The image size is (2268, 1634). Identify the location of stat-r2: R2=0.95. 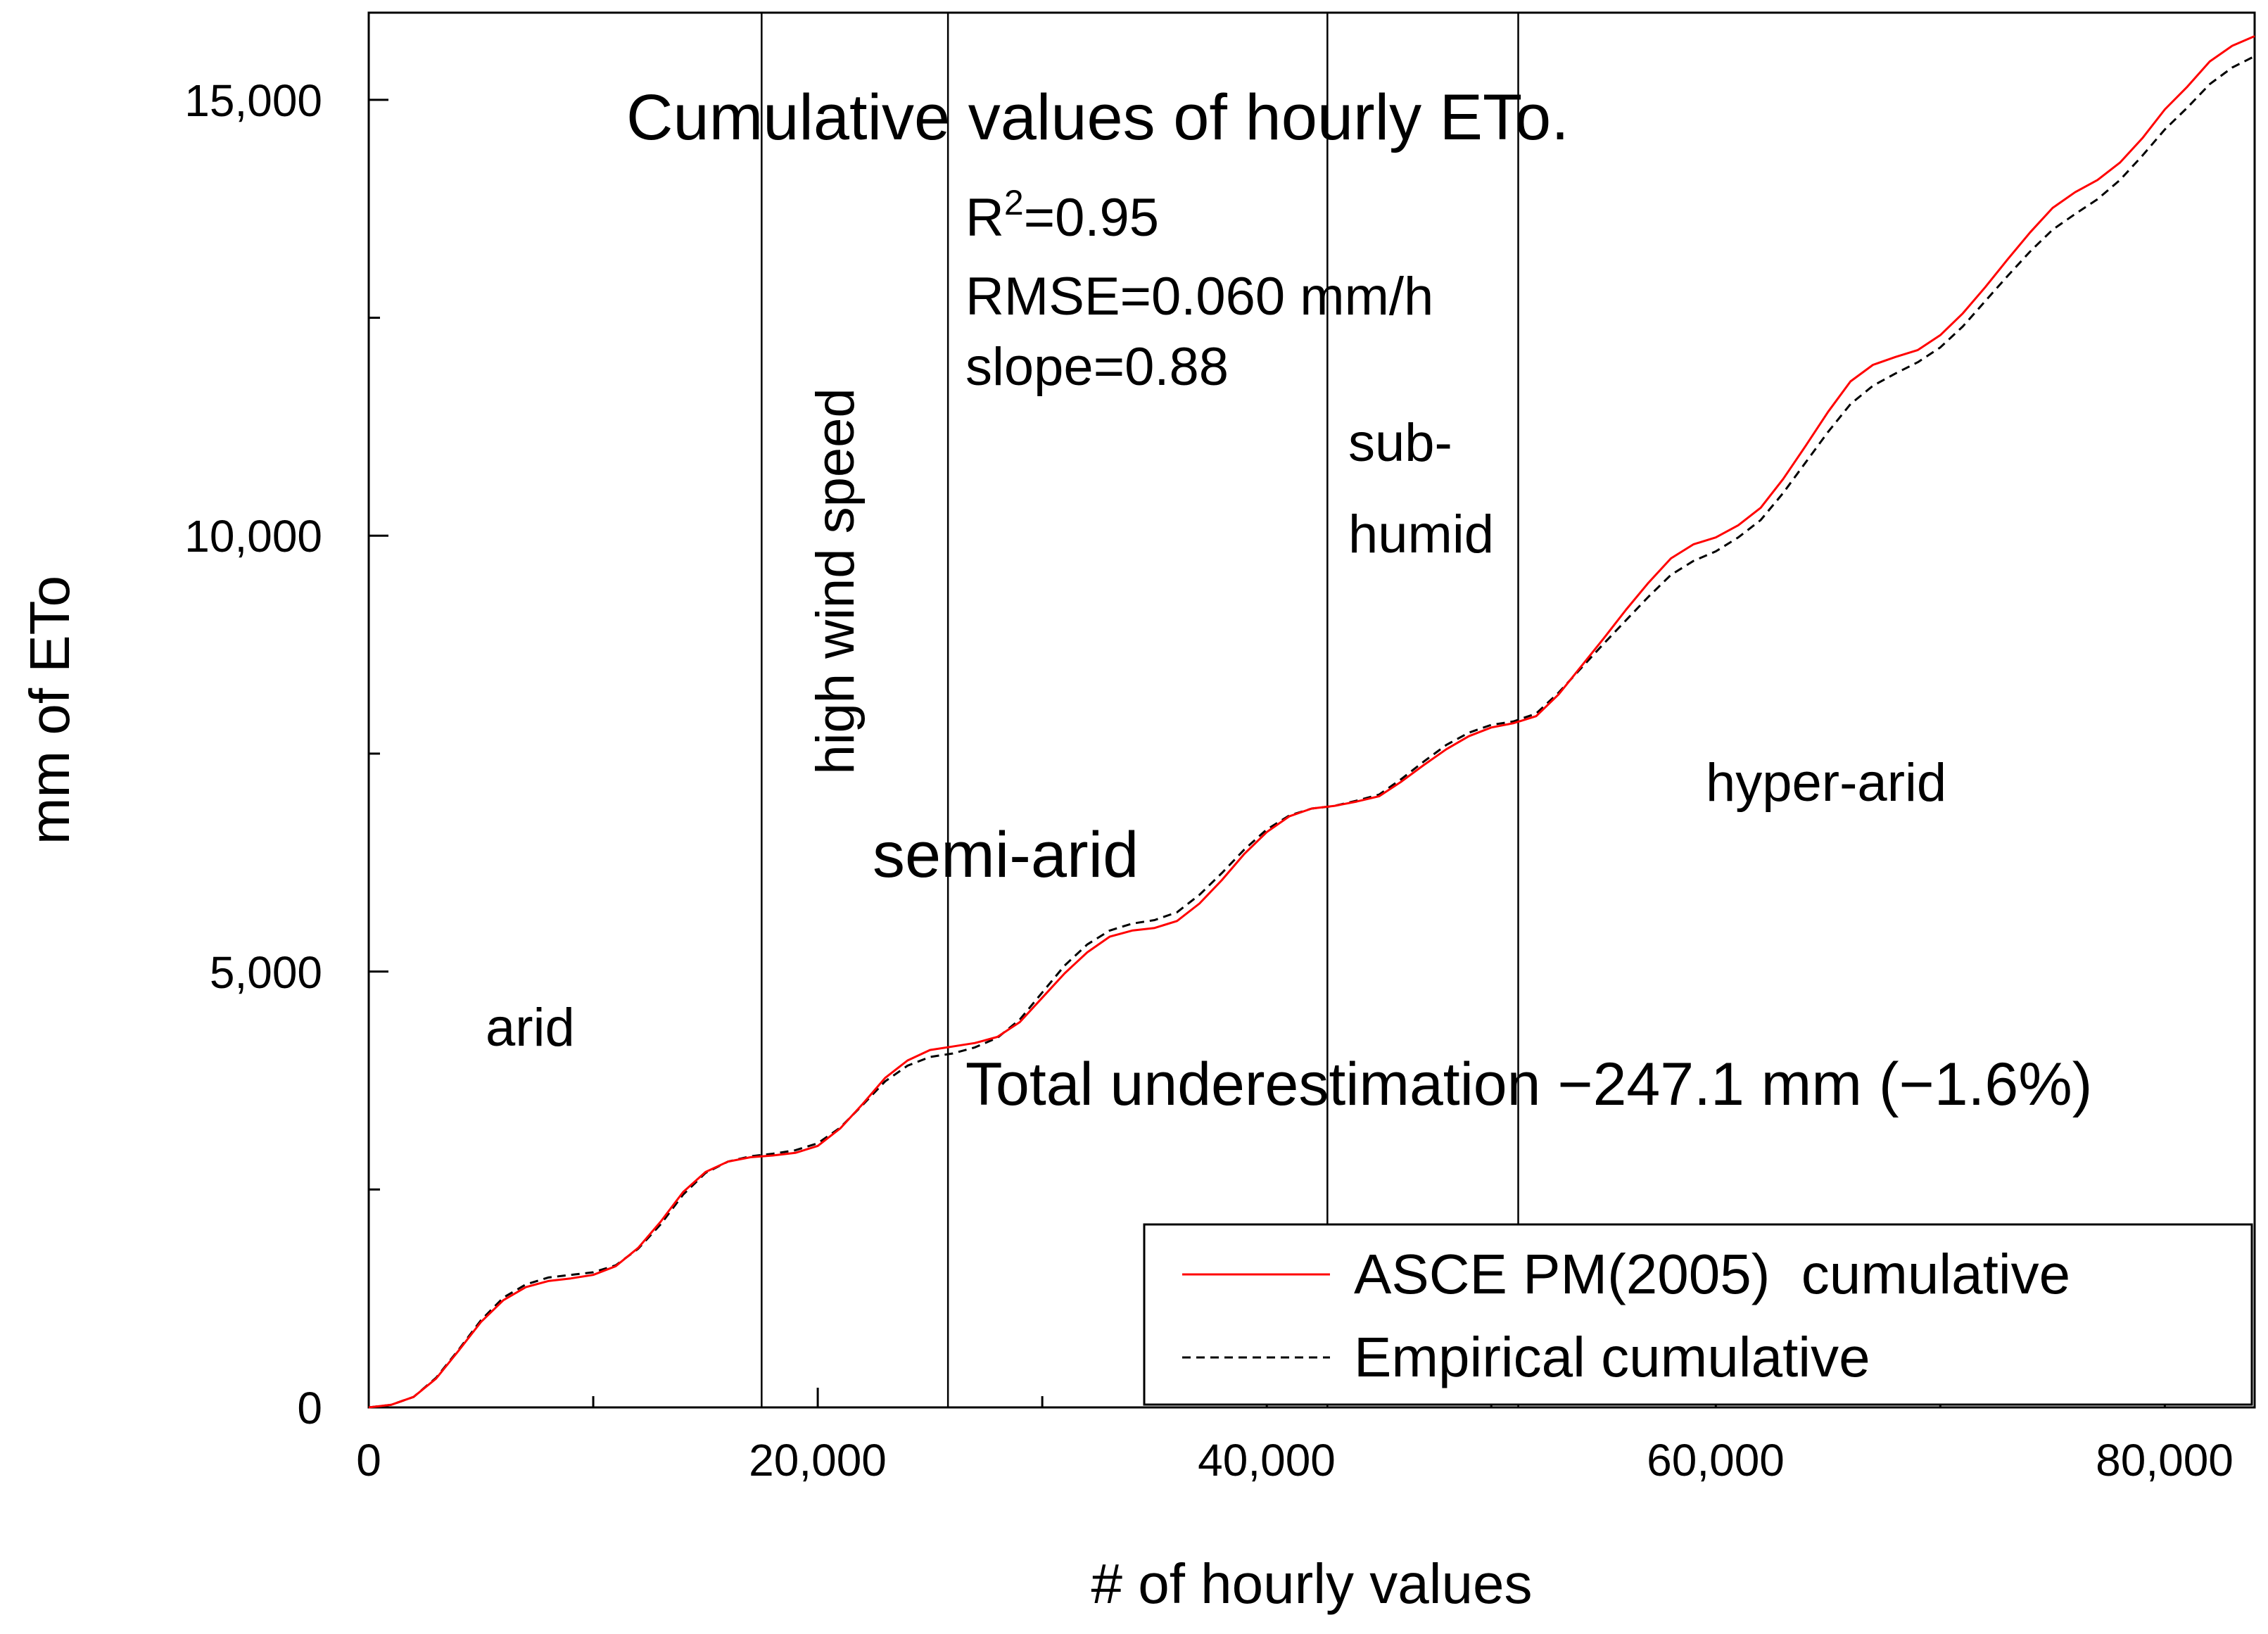
(1062, 216).